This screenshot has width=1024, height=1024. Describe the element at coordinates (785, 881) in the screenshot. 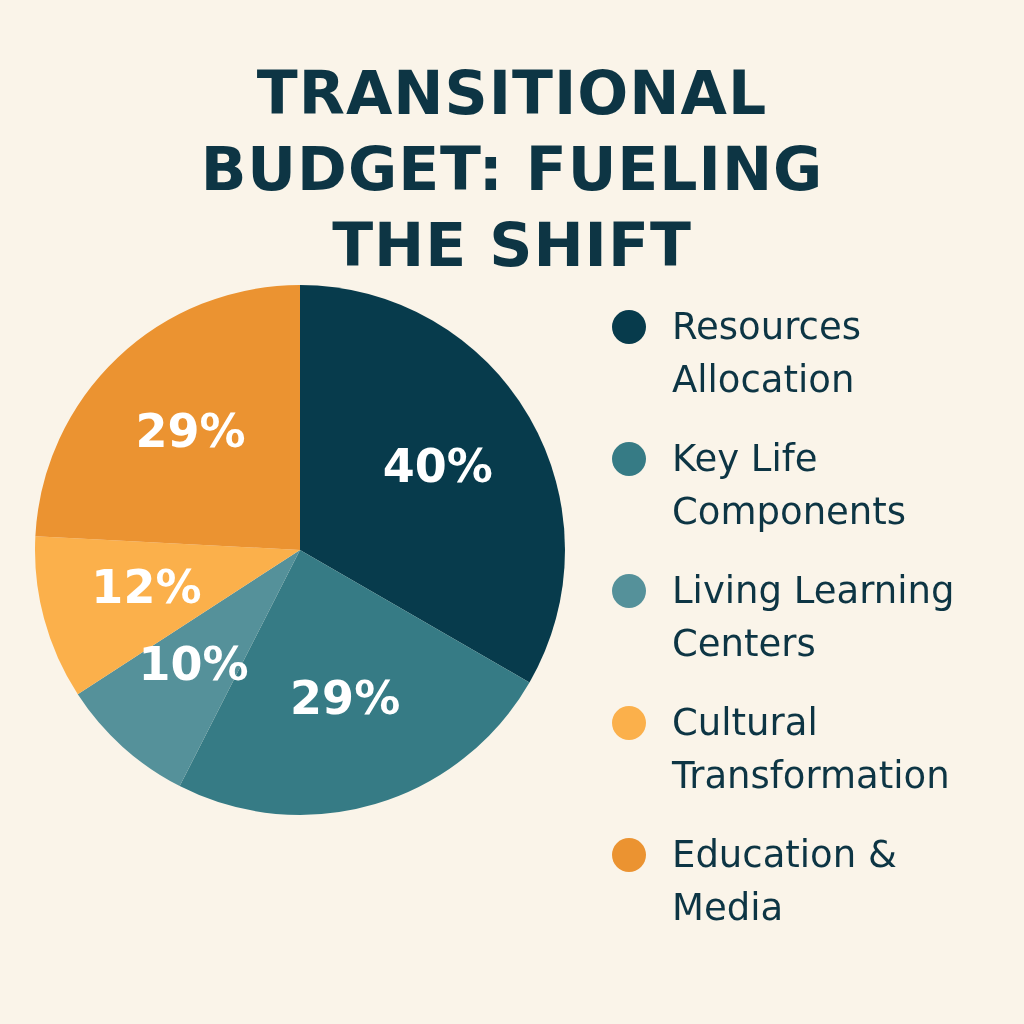

I see `legend-label: Education & Media` at that location.